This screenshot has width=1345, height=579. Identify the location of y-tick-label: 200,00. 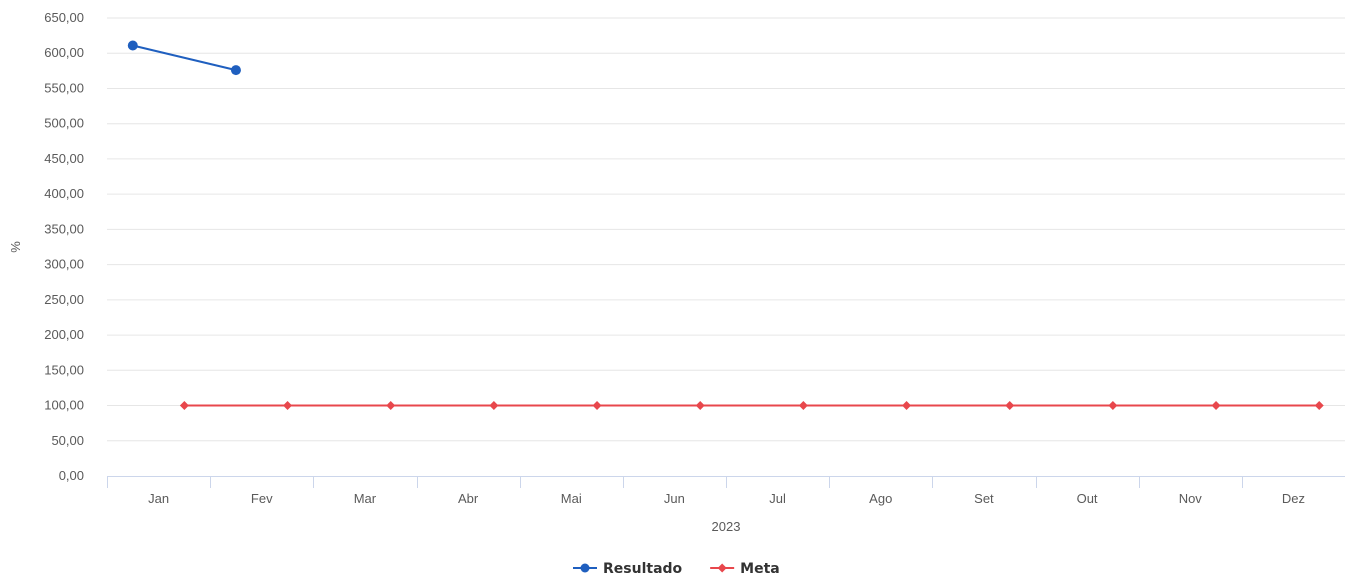
(64, 334).